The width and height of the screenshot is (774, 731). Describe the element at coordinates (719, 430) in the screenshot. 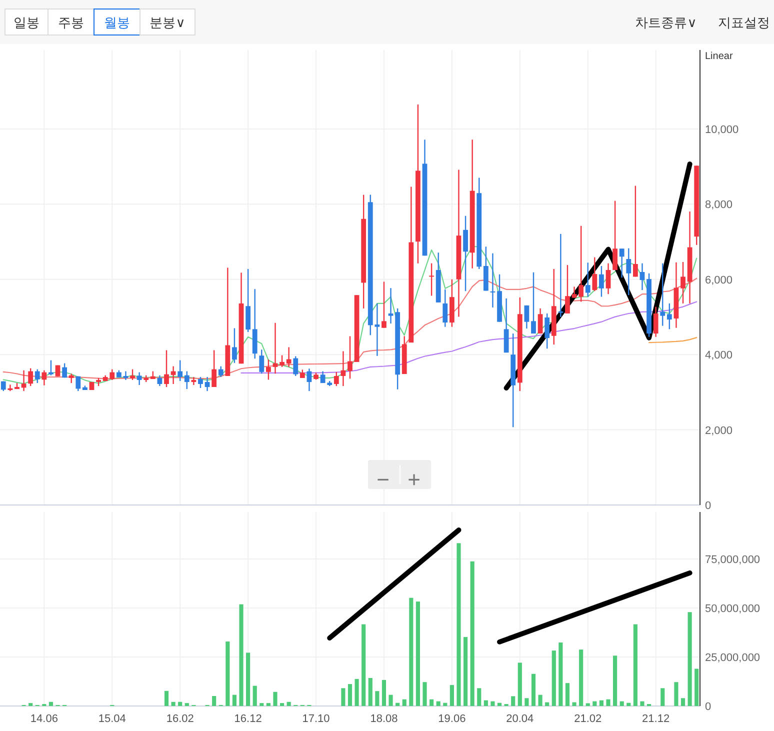

I see `y-tick-label: 2,000` at that location.